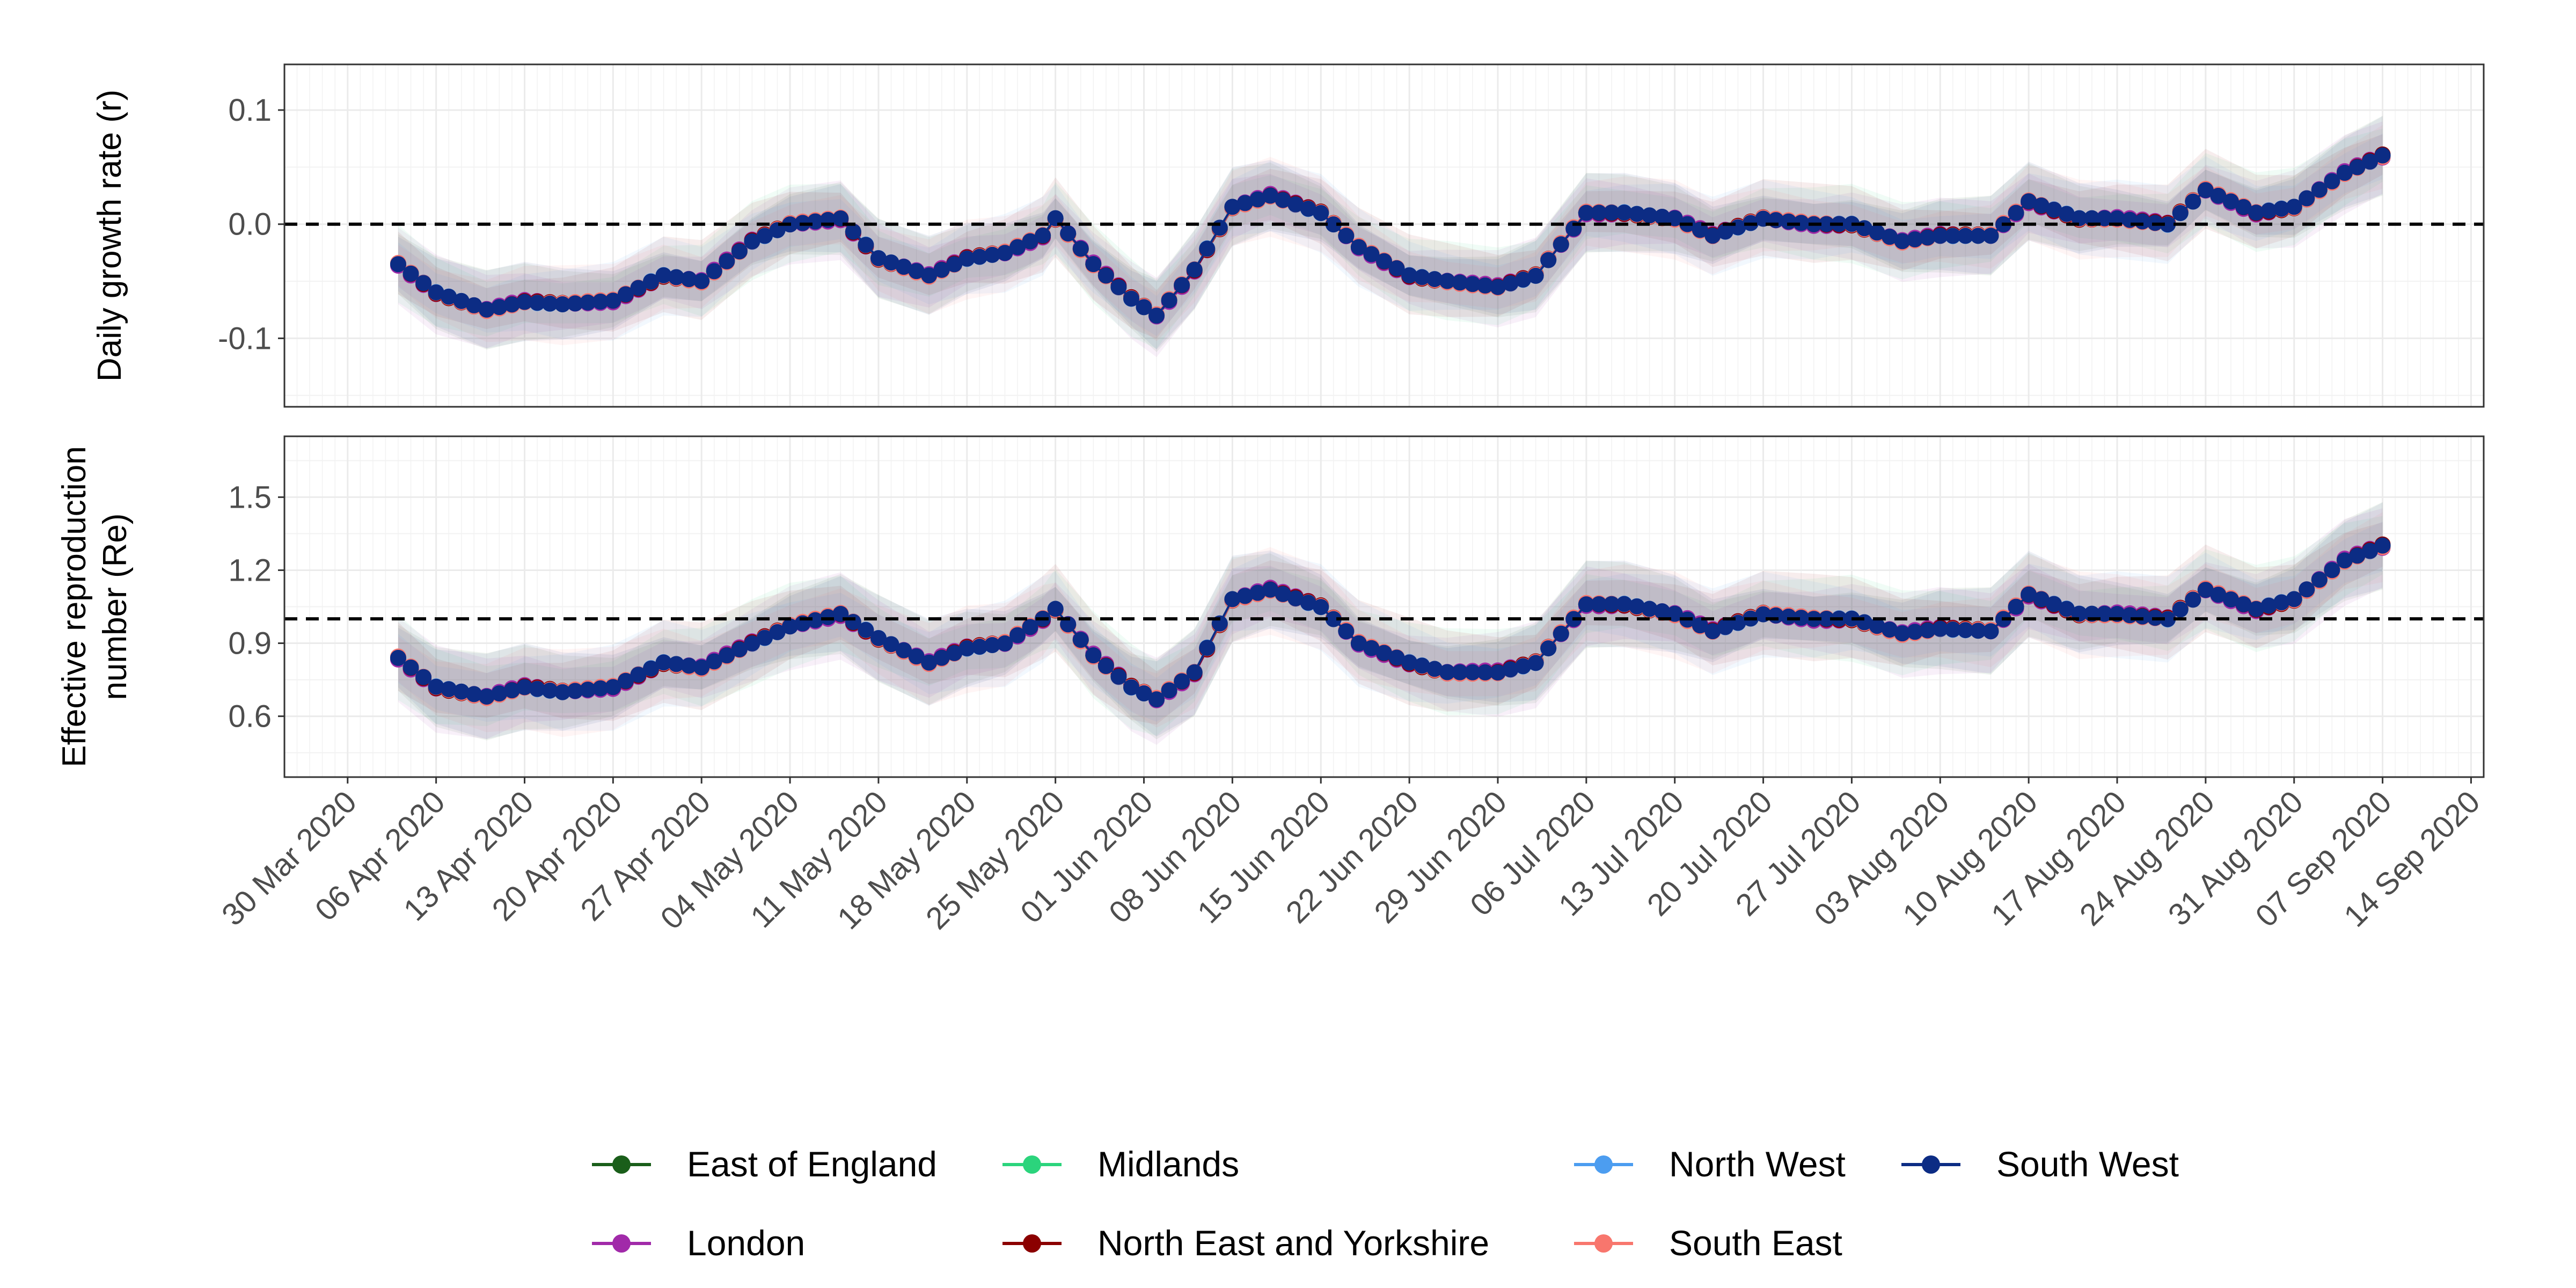  What do you see at coordinates (1755, 1243) in the screenshot?
I see `legend-label: South East` at bounding box center [1755, 1243].